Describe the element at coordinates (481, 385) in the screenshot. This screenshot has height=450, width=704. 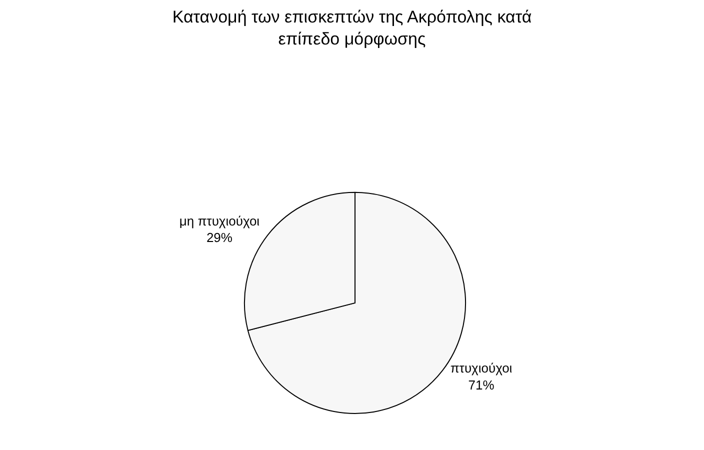
I see `data-label: 71%` at that location.